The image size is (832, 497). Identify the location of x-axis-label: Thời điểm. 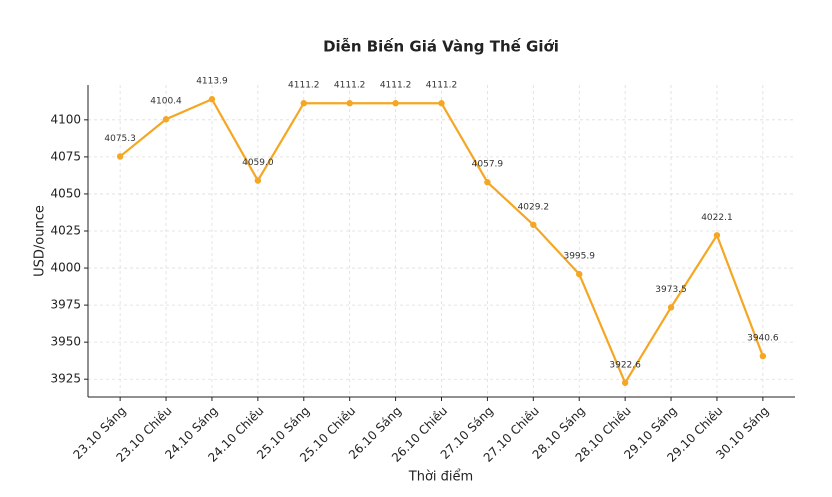
(440, 477).